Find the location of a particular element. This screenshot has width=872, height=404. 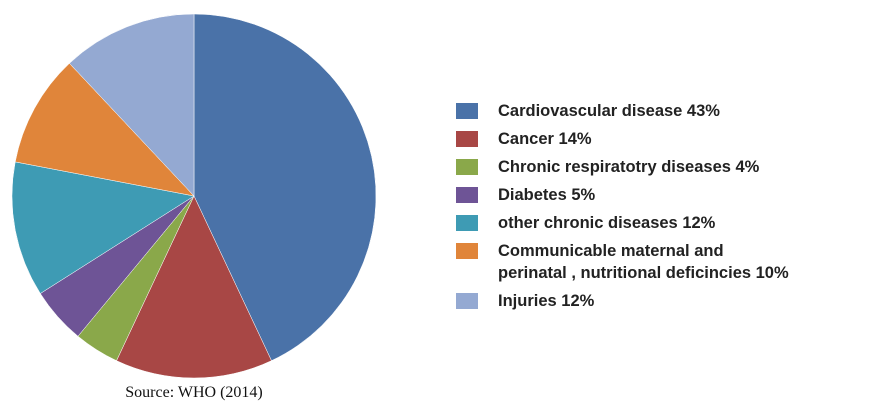

legend-item: Cancer 14% is located at coordinates (661, 139).